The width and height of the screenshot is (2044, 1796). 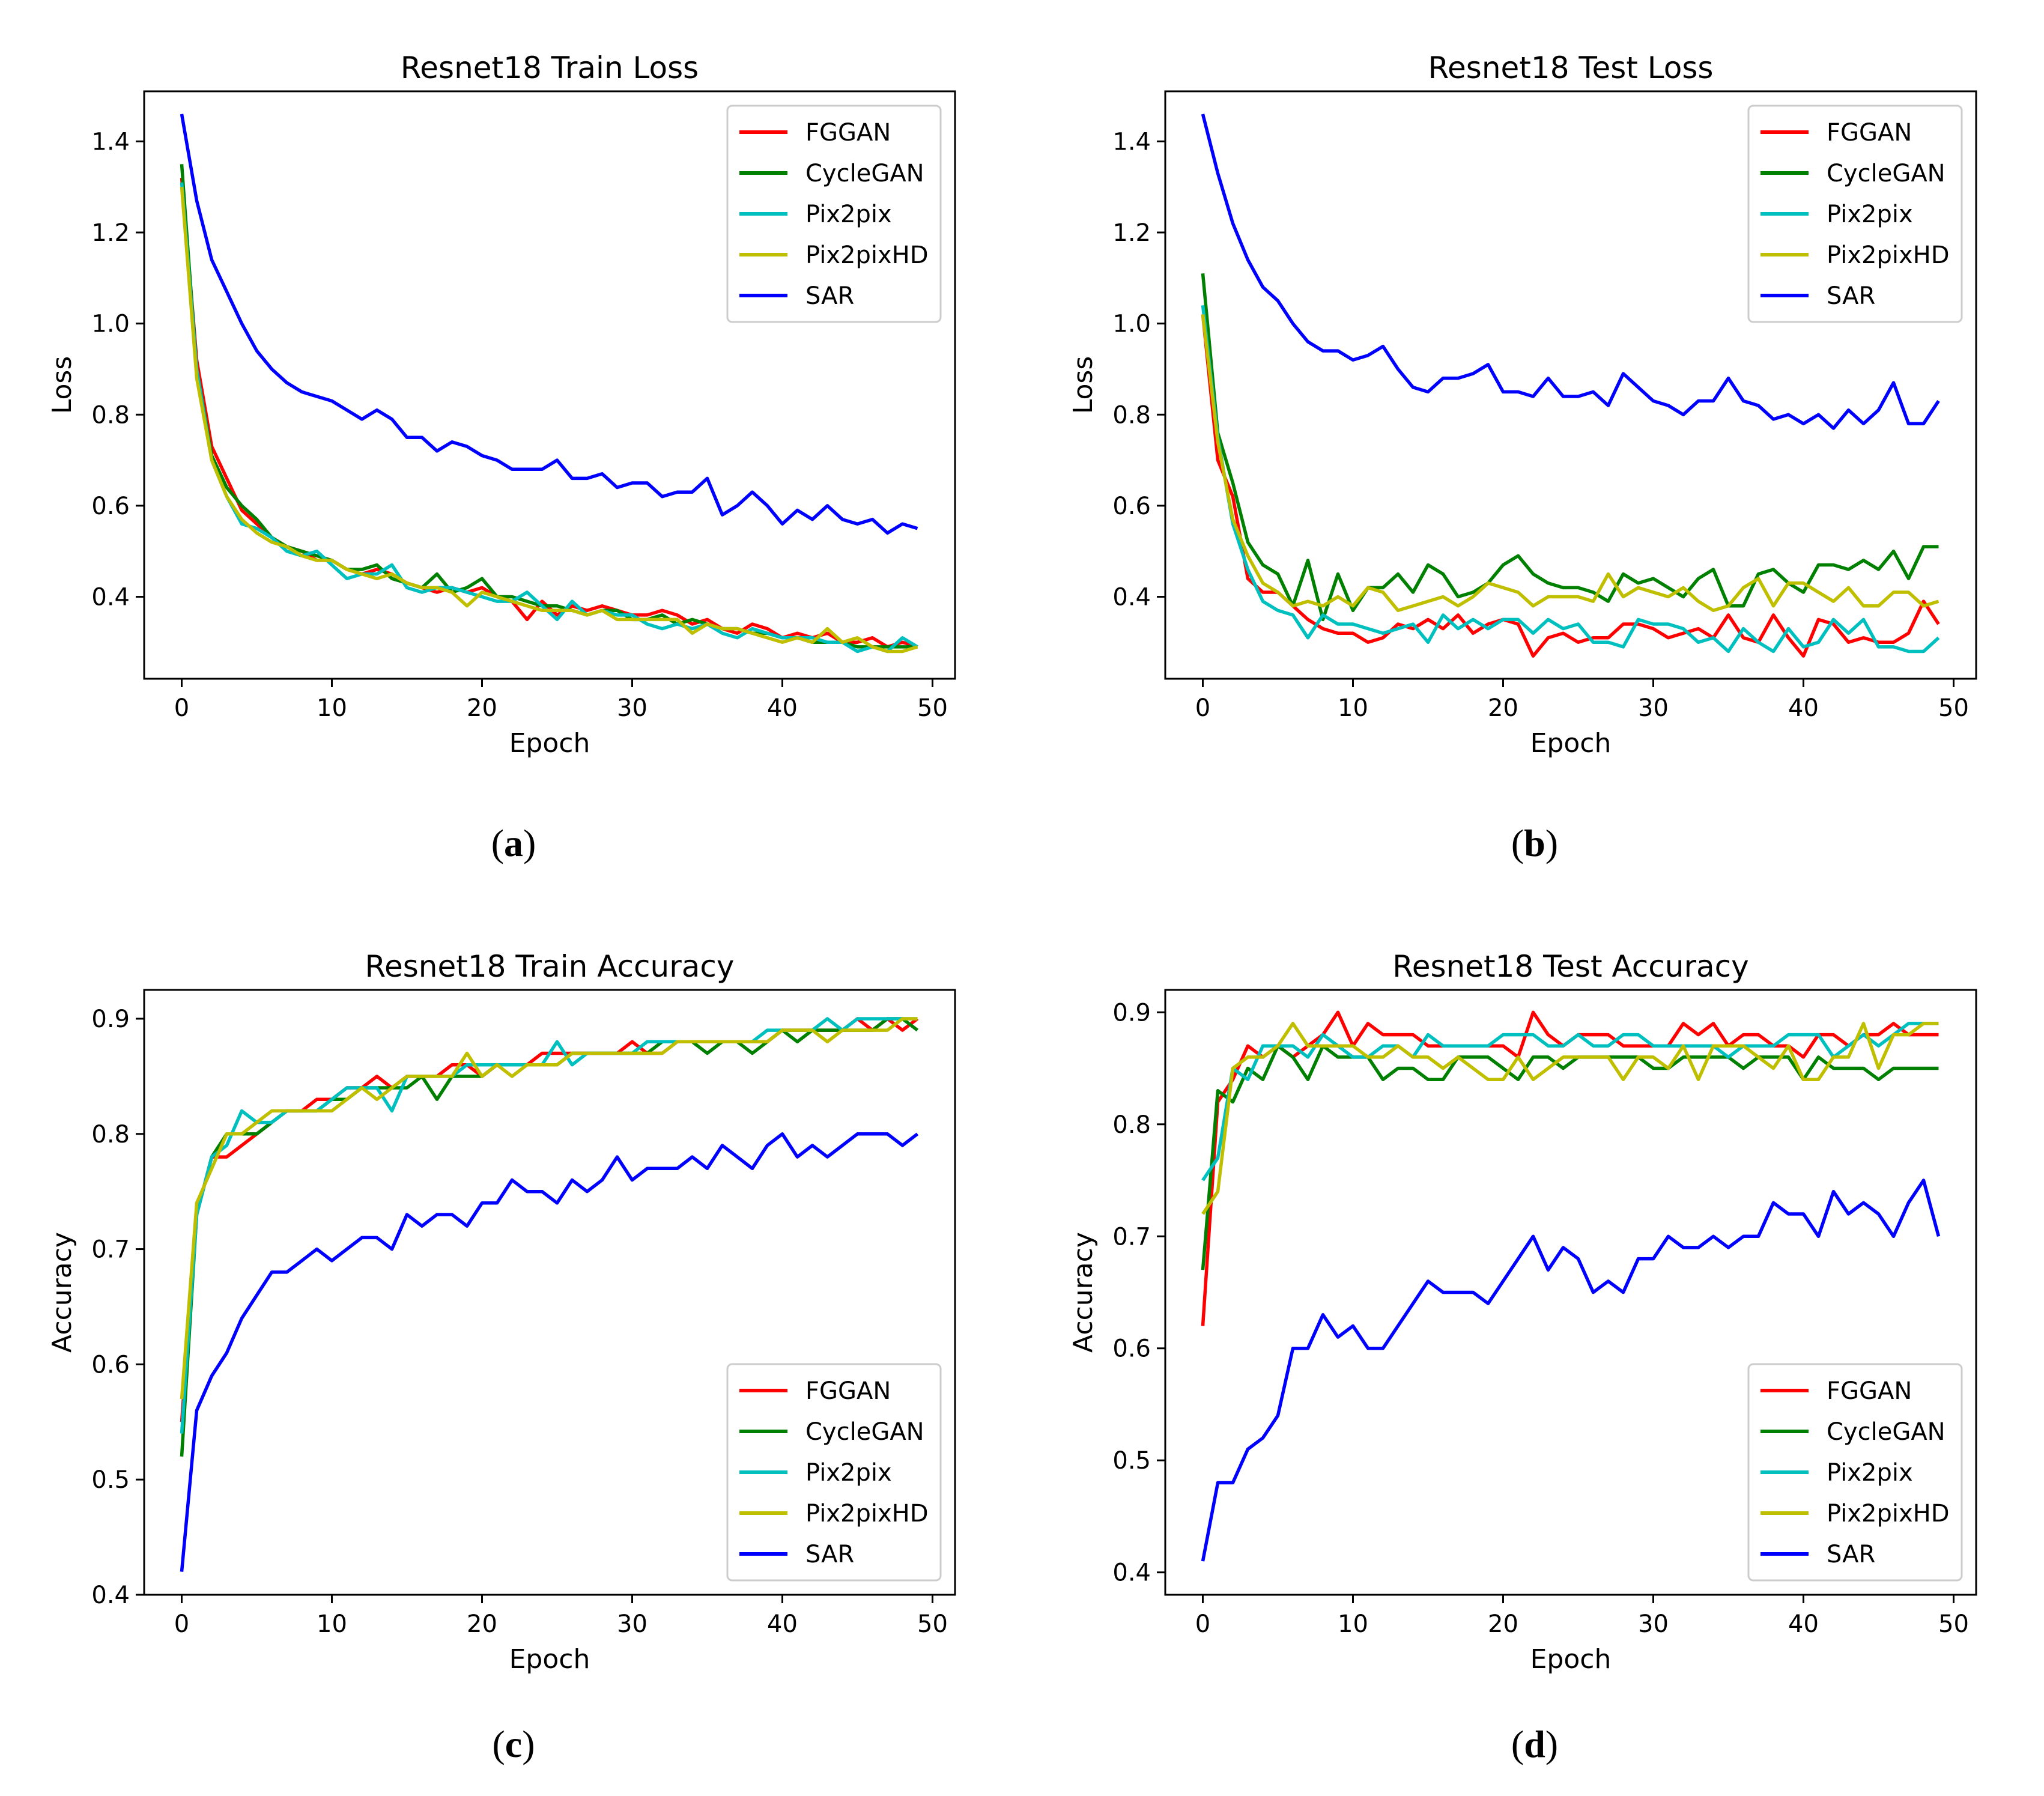 I want to click on chart-title: Resnet18 Test Accuracy, so click(x=1571, y=966).